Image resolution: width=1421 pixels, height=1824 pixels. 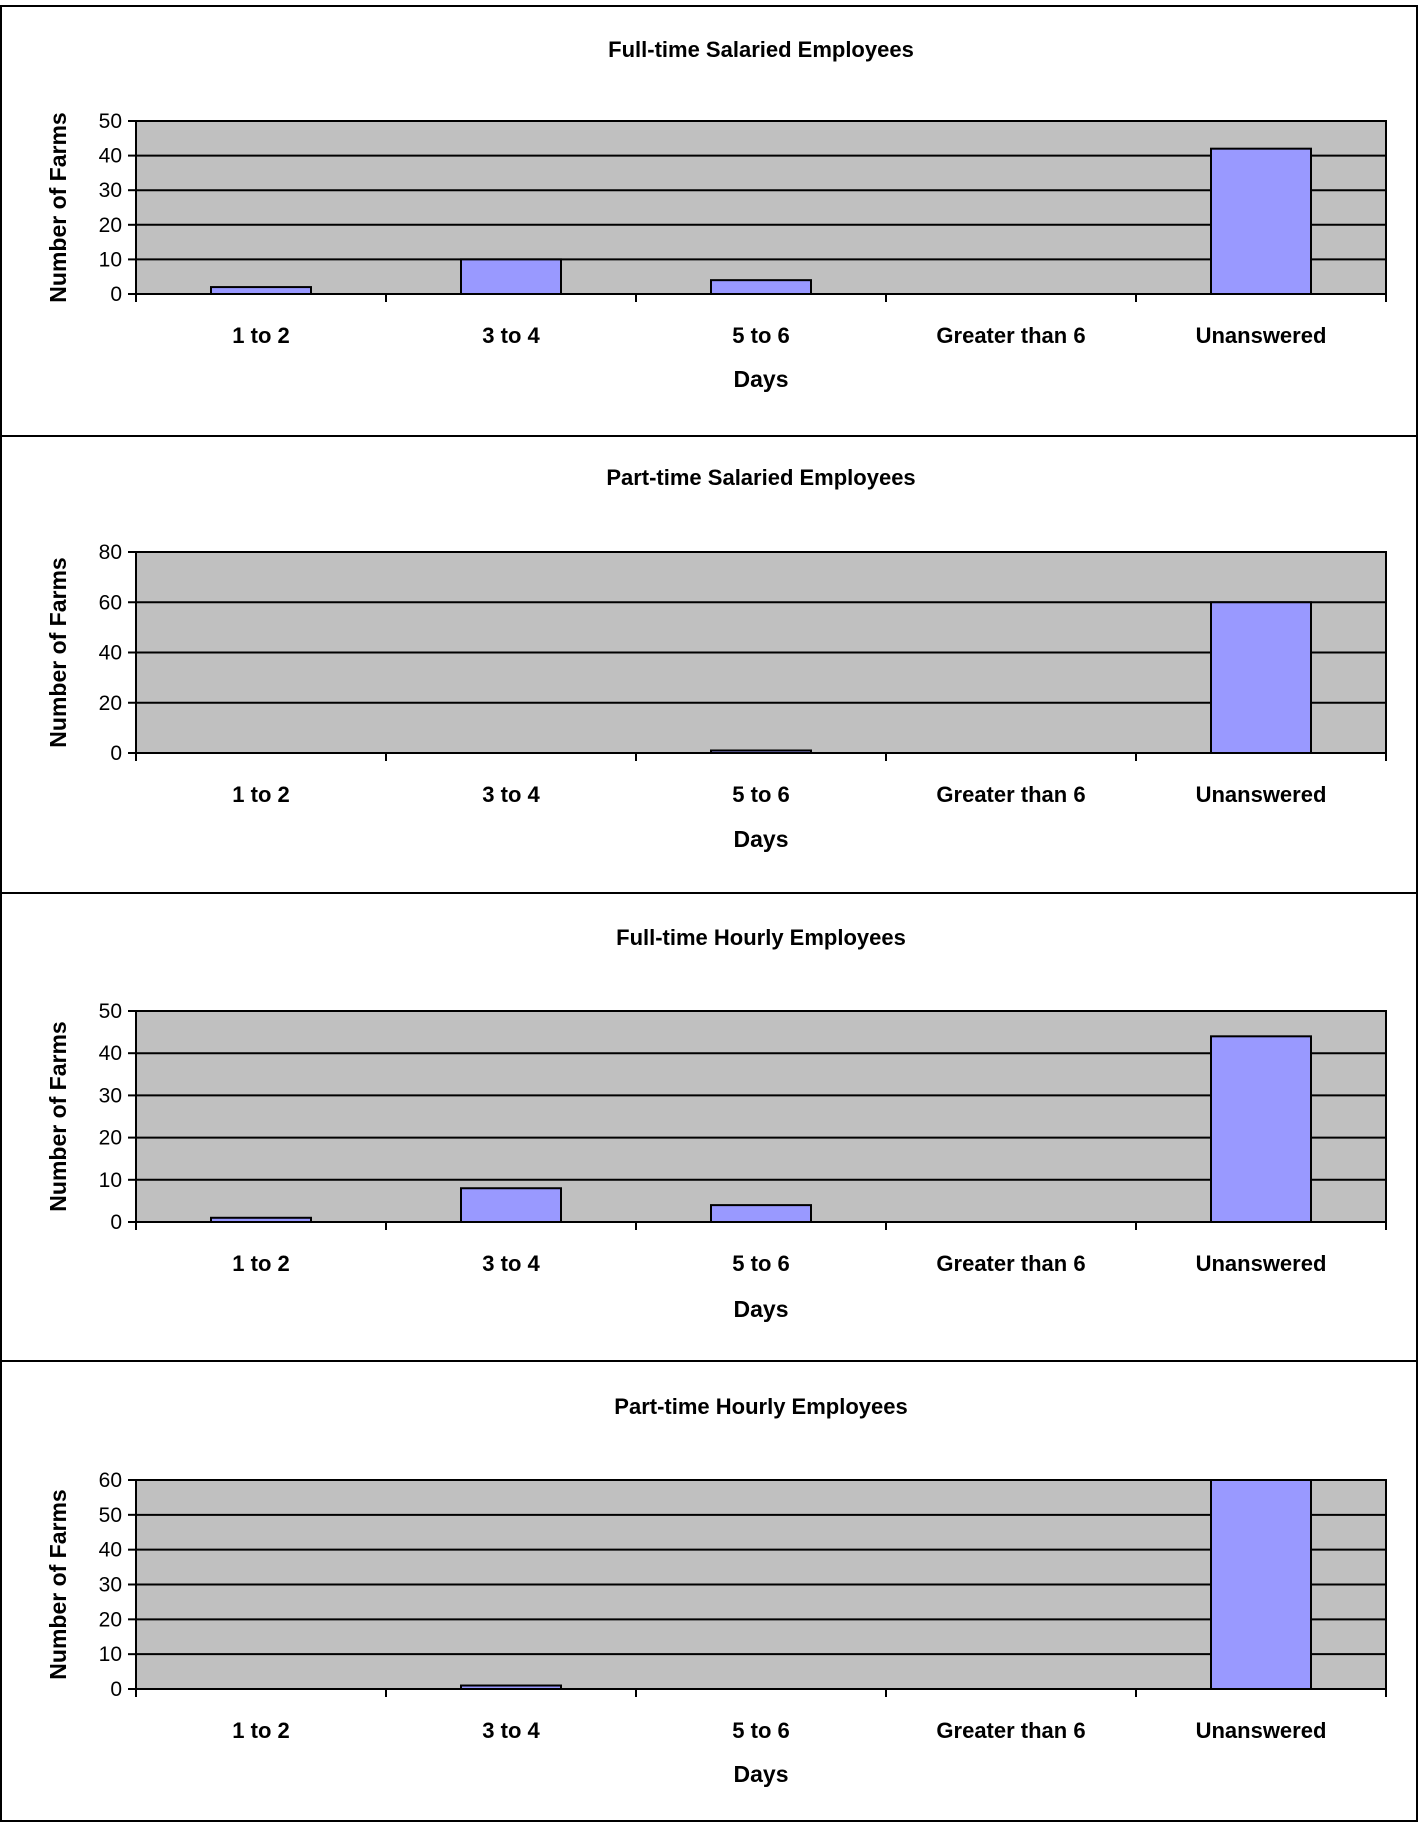 What do you see at coordinates (761, 49) in the screenshot?
I see `chart-title: Full-time Salaried Employees` at bounding box center [761, 49].